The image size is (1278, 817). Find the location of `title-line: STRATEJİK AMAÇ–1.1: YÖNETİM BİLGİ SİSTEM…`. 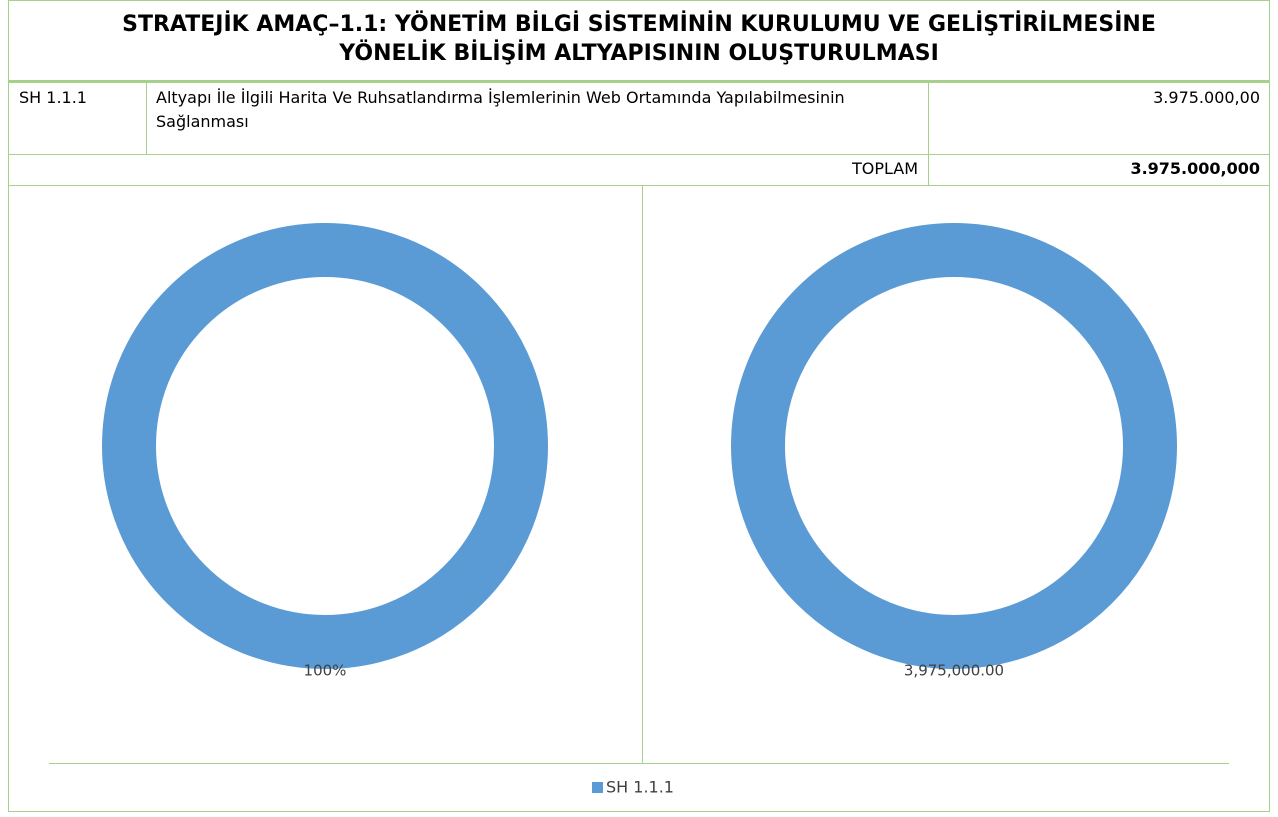

title-line: STRATEJİK AMAÇ–1.1: YÖNETİM BİLGİ SİSTEM… is located at coordinates (639, 24).